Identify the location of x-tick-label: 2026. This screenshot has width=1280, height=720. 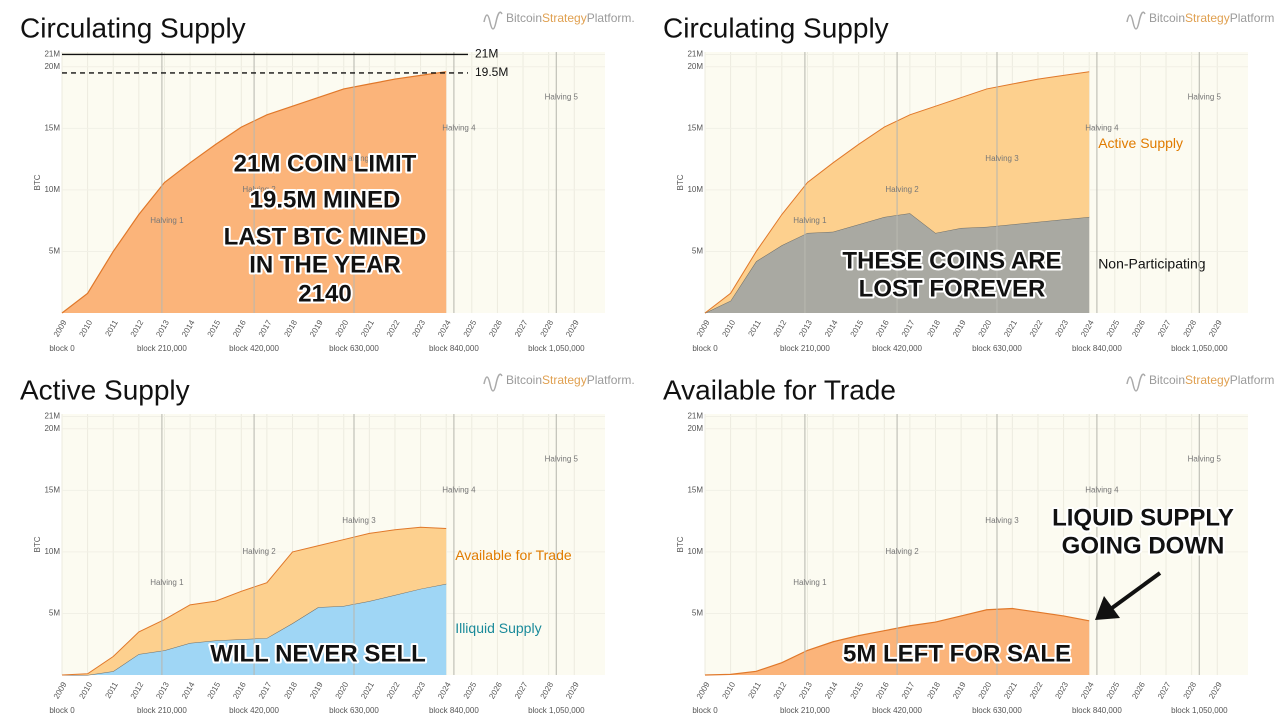
(1138, 690).